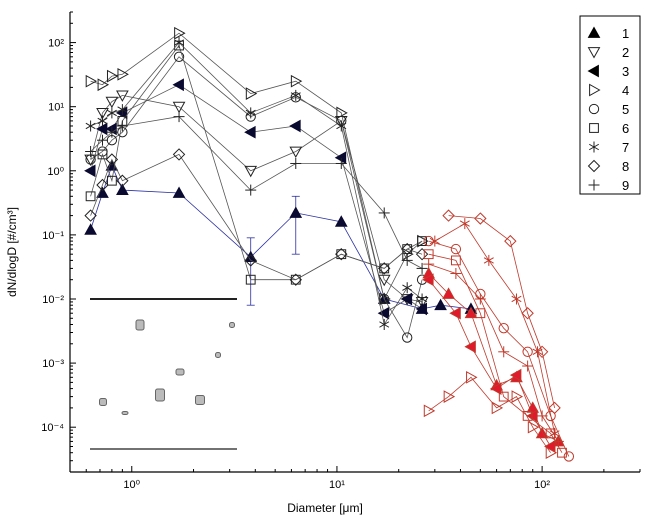 This screenshot has width=648, height=519. What do you see at coordinates (625, 33) in the screenshot?
I see `legend-label-1: 1` at bounding box center [625, 33].